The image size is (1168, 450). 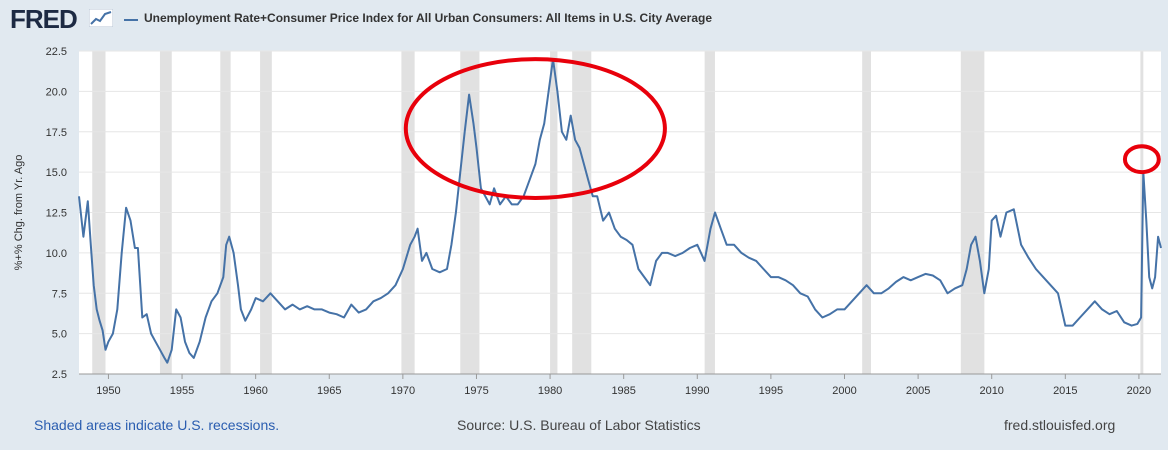 What do you see at coordinates (56, 52) in the screenshot?
I see `y-tick-label: 22.5` at bounding box center [56, 52].